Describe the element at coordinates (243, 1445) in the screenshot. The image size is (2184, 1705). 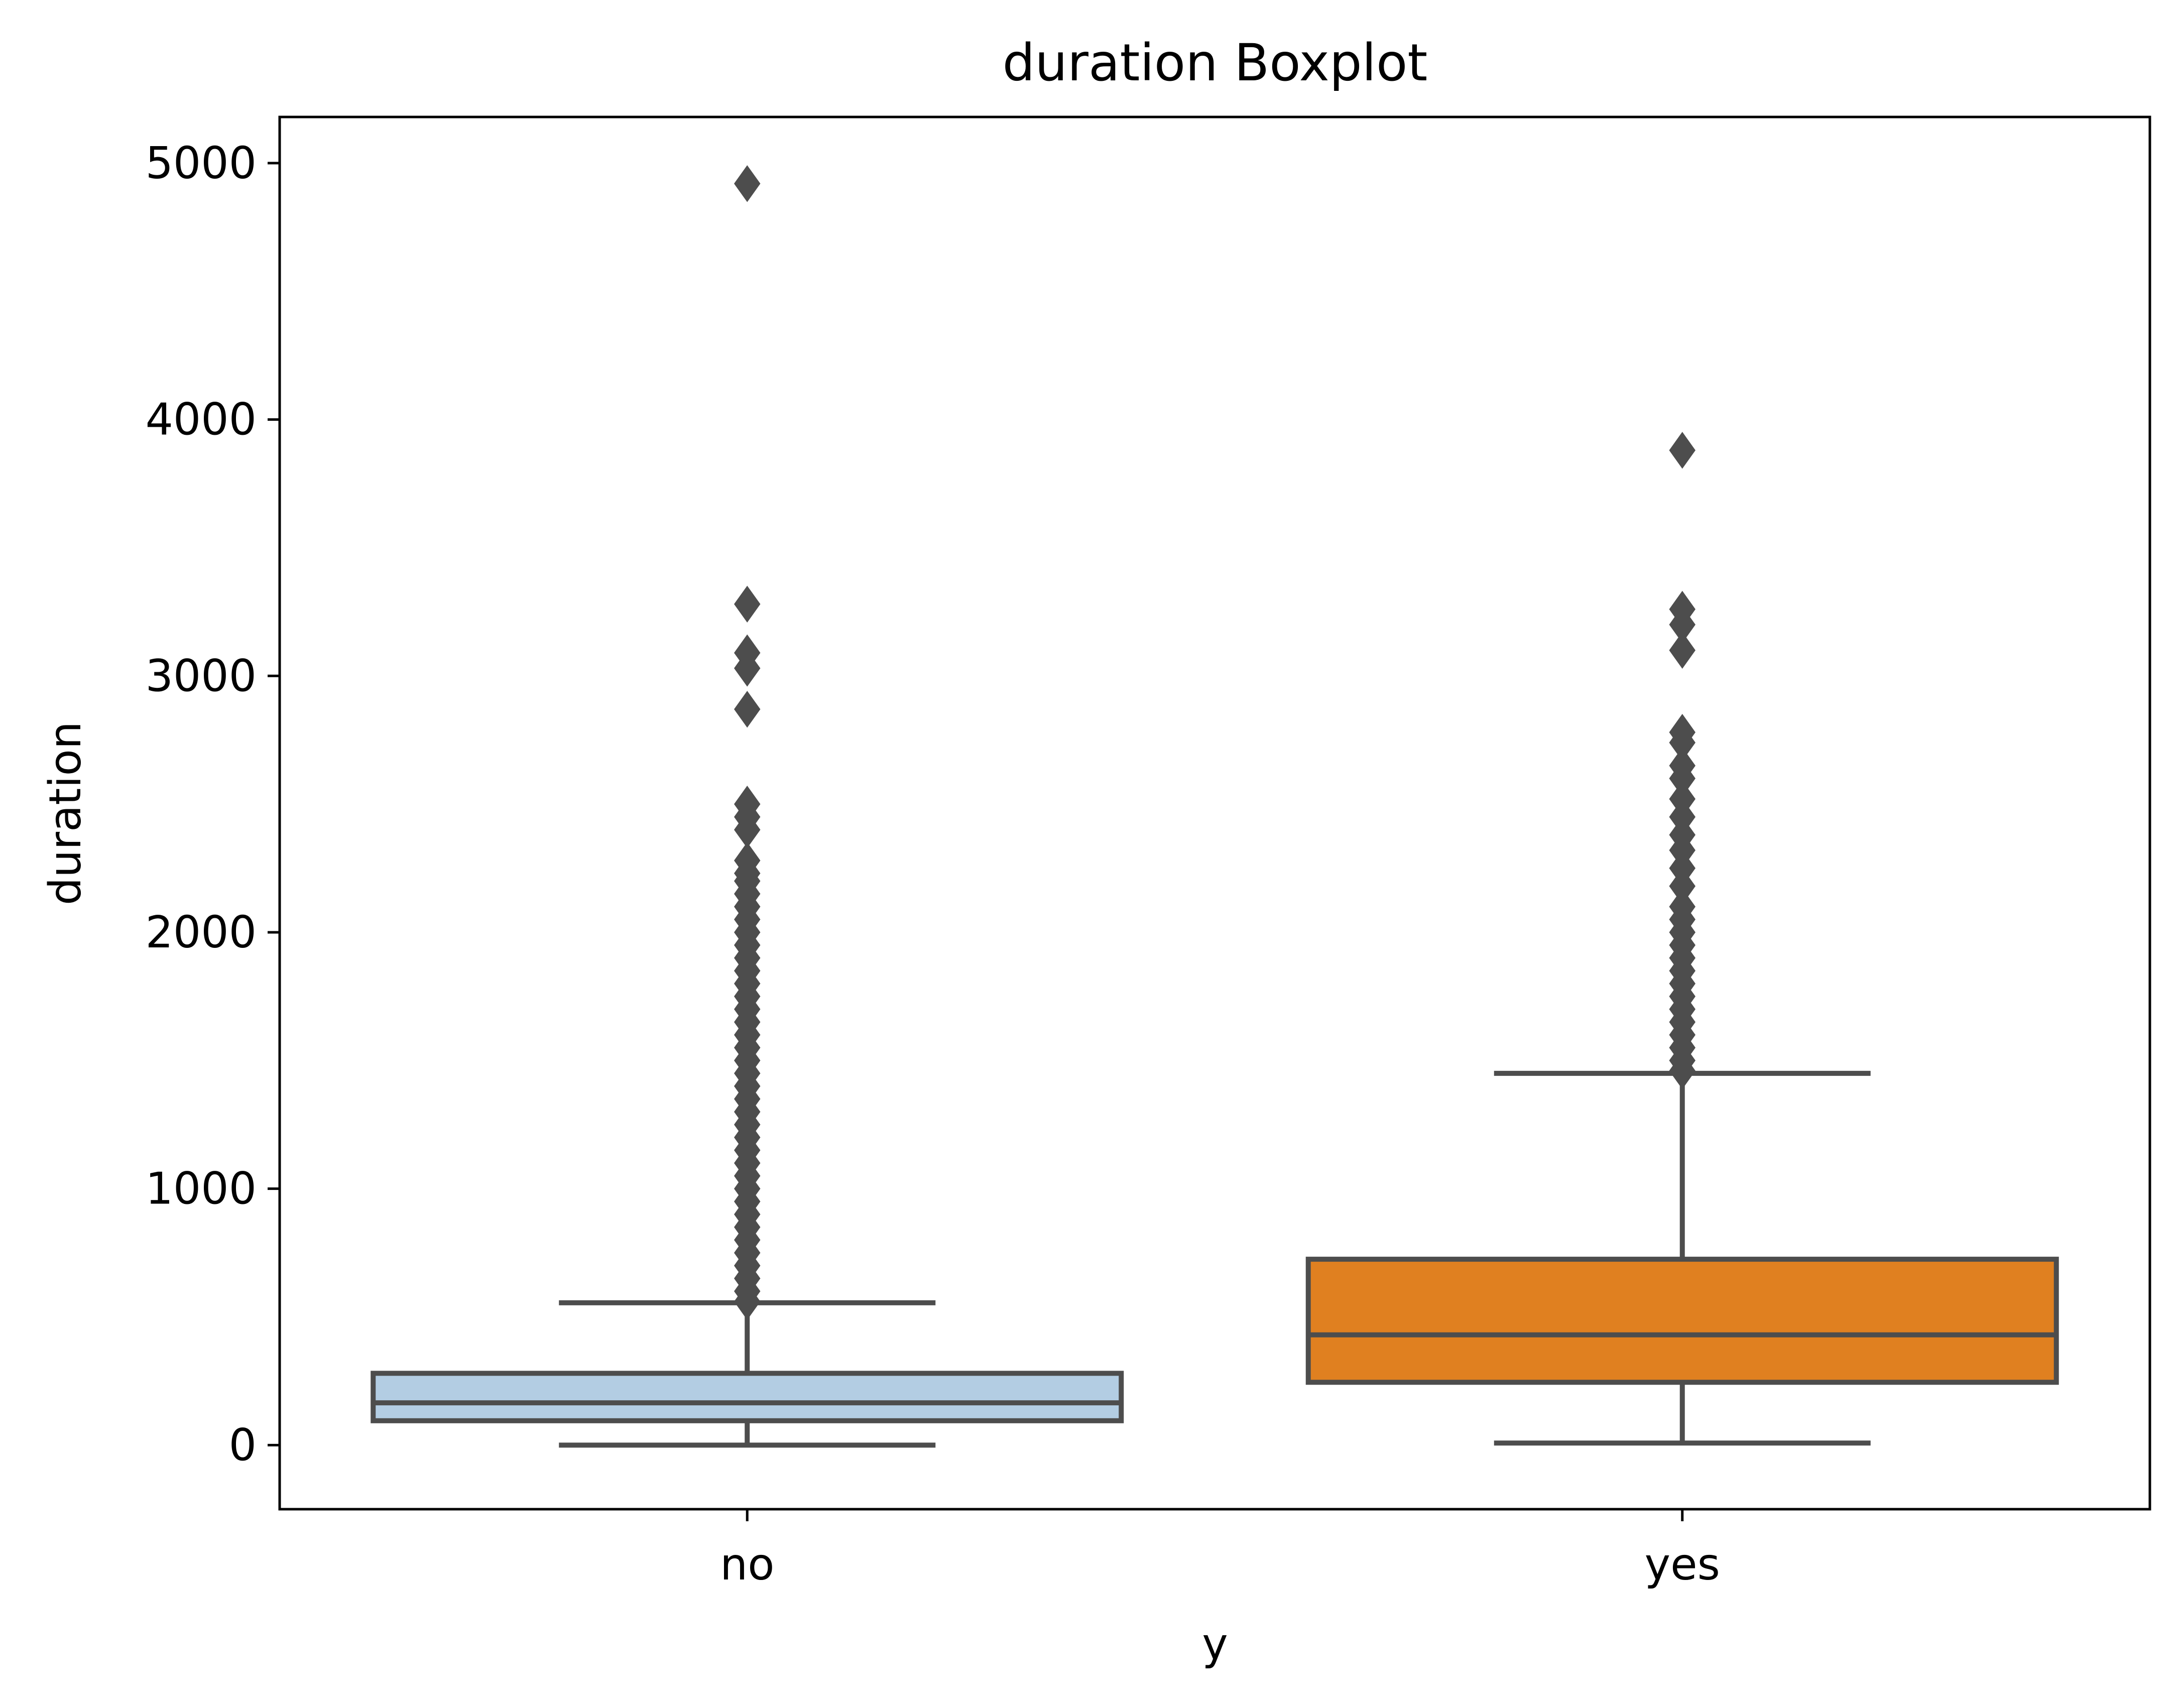
I see `y-tick-label: 0` at that location.